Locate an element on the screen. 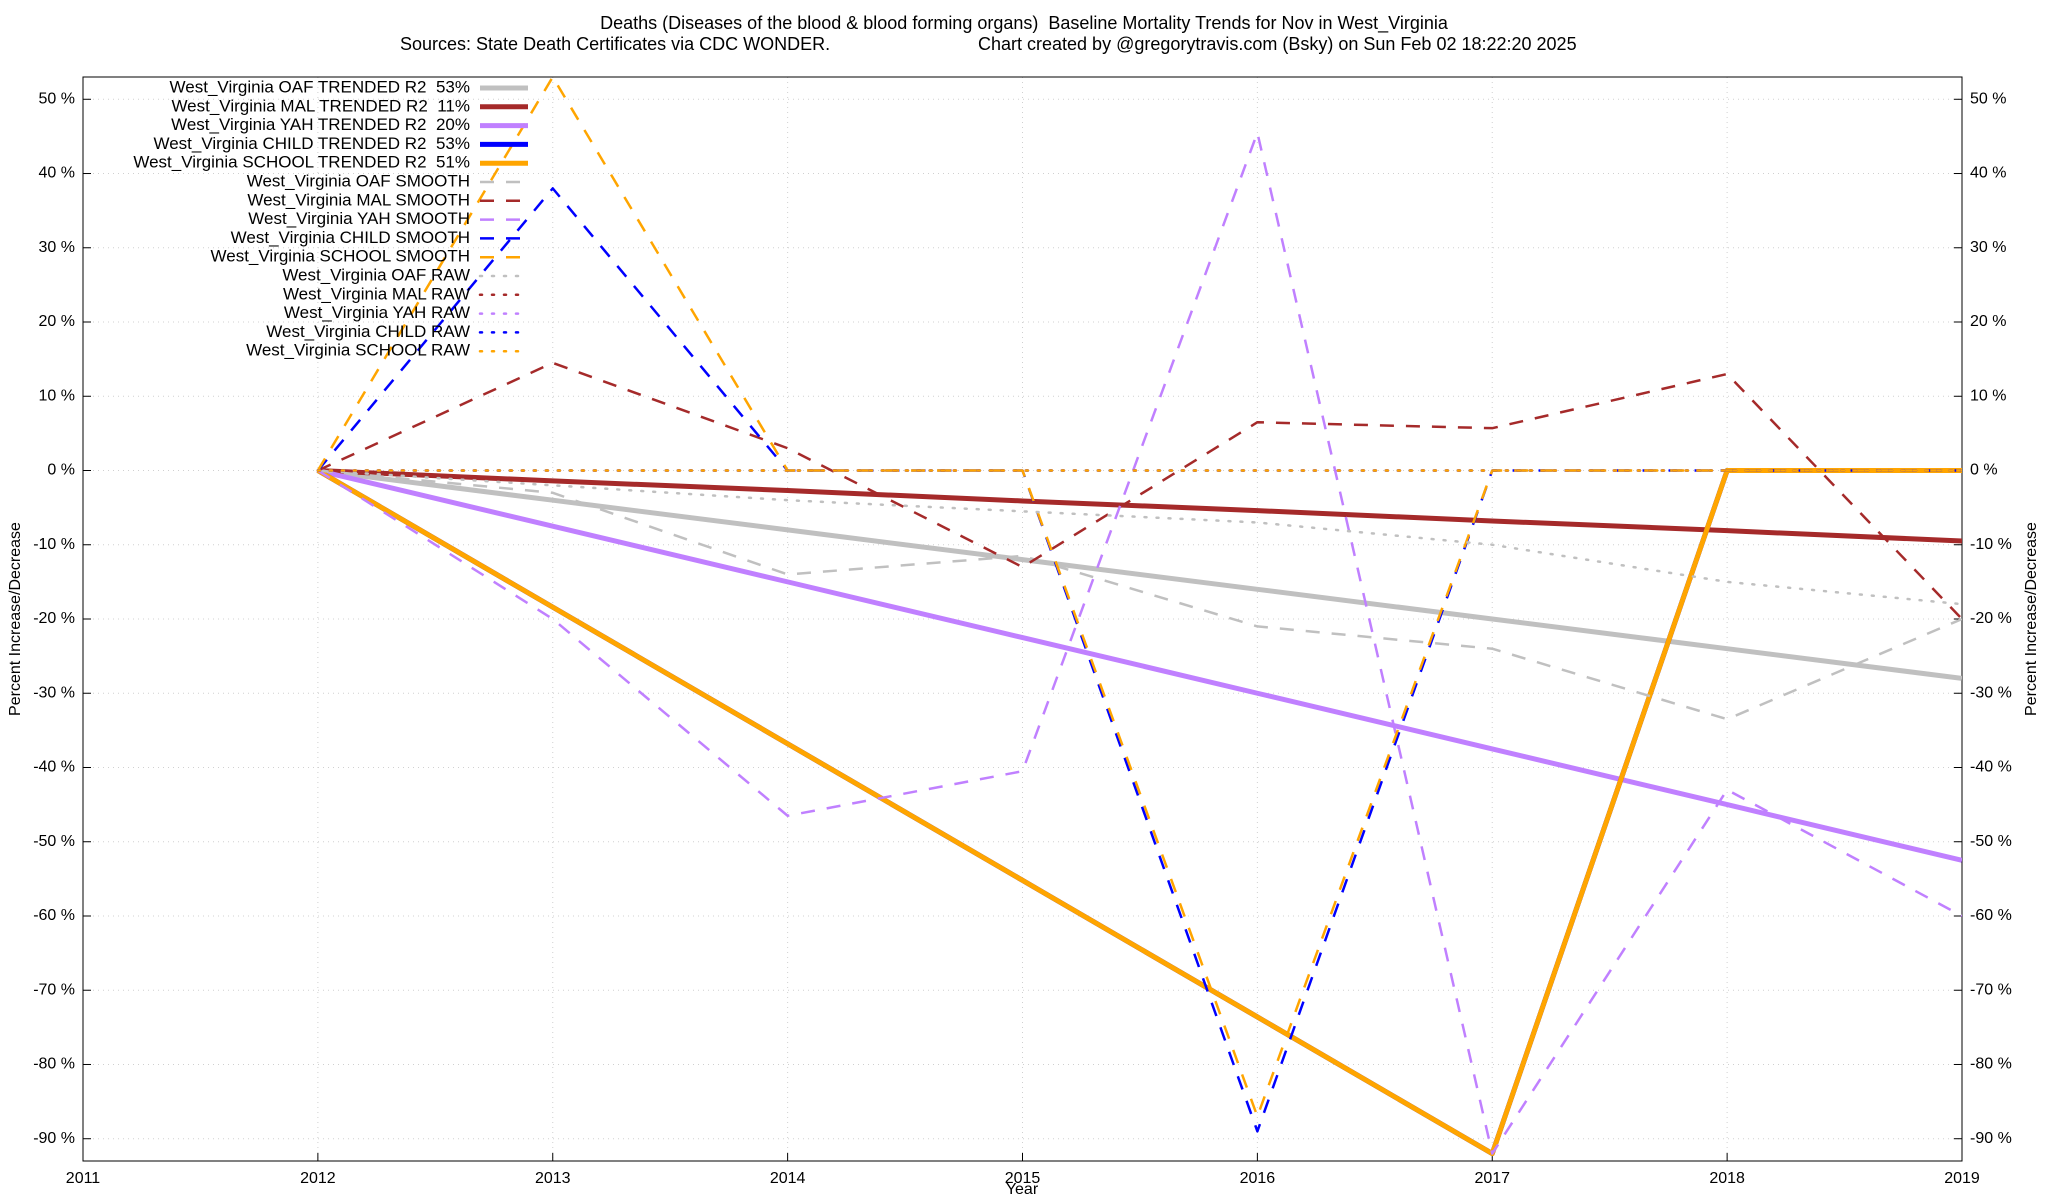 The height and width of the screenshot is (1200, 2048). y2-tick-label: -70 % is located at coordinates (1991, 989).